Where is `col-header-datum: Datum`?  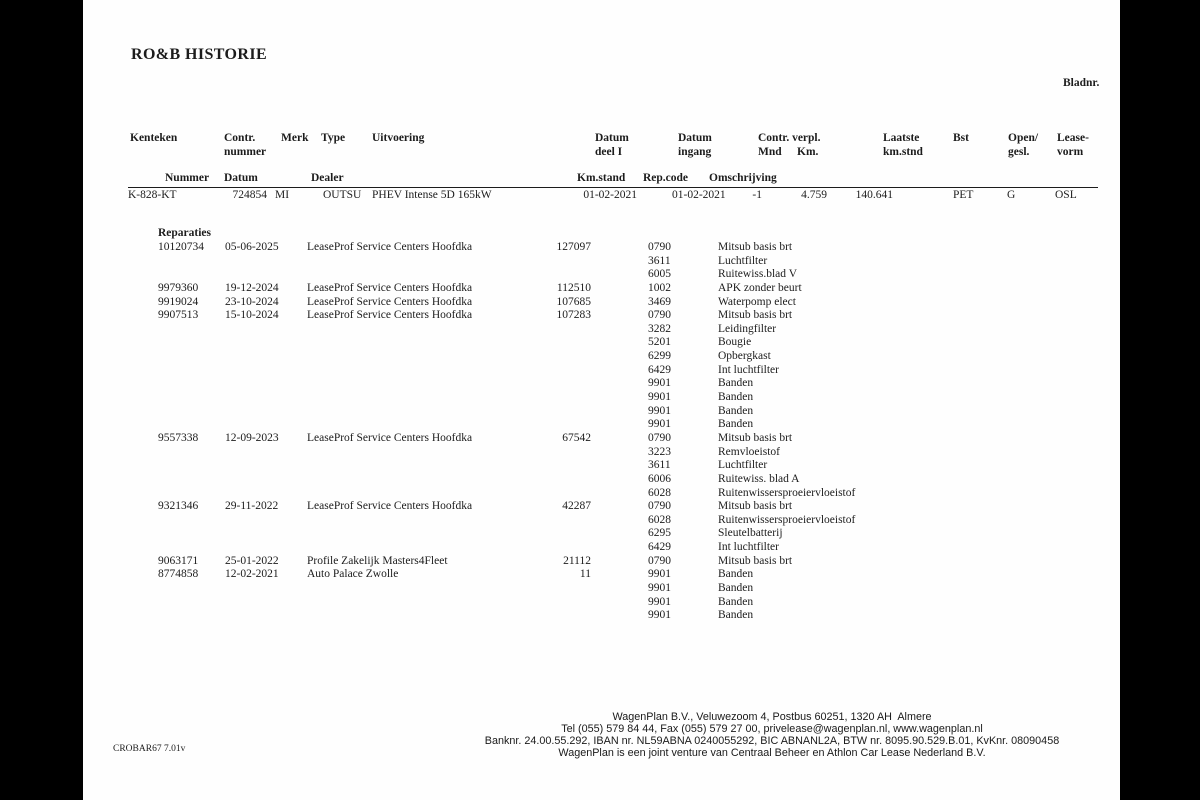
col-header-datum: Datum is located at coordinates (241, 178).